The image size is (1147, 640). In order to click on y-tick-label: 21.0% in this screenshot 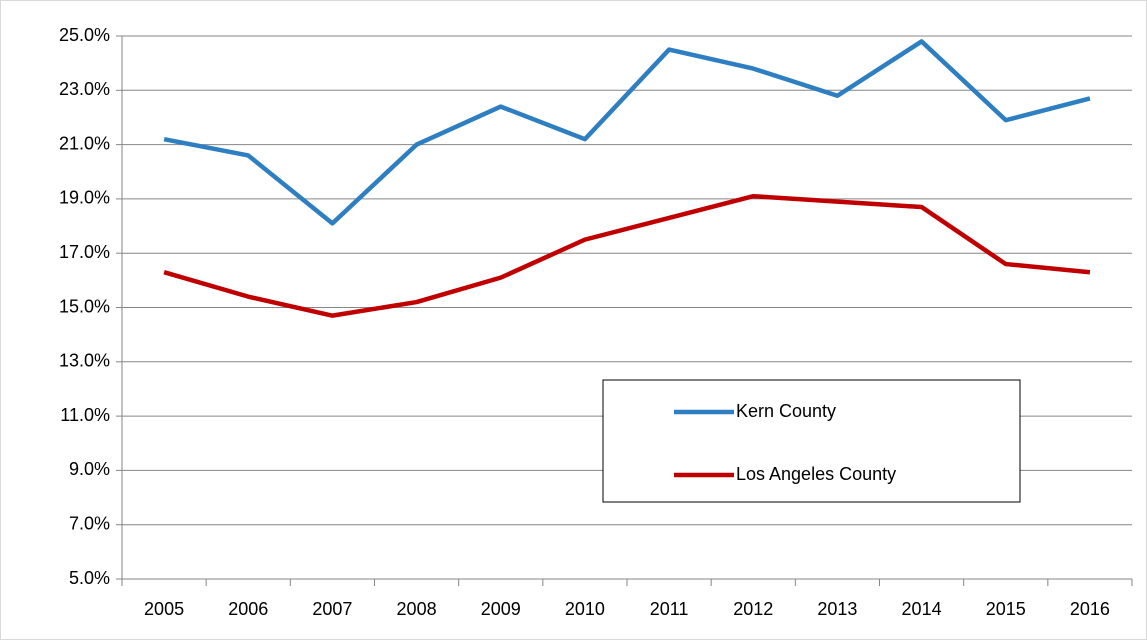, I will do `click(84, 143)`.